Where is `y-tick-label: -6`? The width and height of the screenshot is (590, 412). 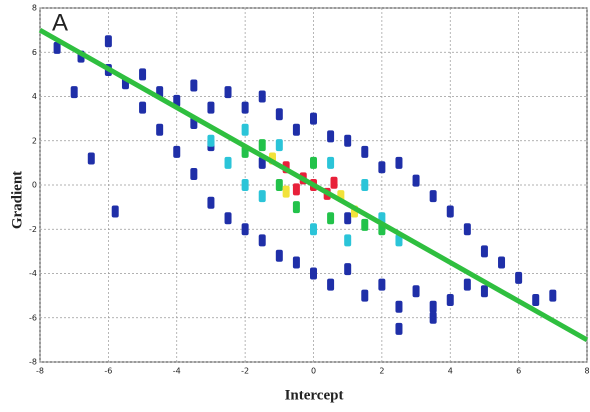 y-tick-label: -6 is located at coordinates (33, 317).